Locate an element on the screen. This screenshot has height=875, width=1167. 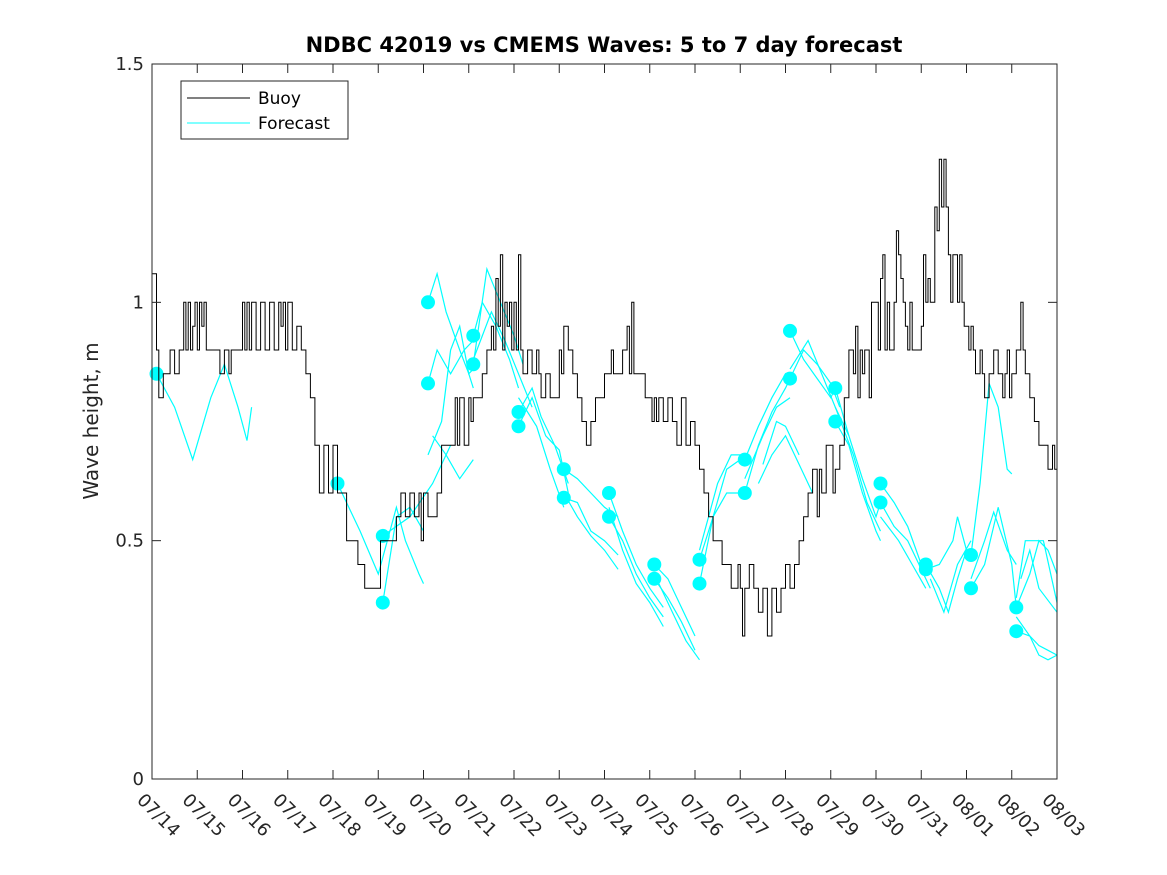
legend-forecast-label: Forecast is located at coordinates (294, 124).